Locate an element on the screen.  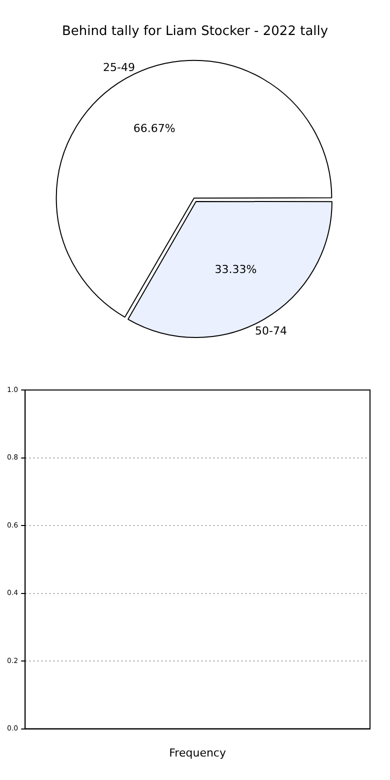
slice-label: 50-74 is located at coordinates (270, 331).